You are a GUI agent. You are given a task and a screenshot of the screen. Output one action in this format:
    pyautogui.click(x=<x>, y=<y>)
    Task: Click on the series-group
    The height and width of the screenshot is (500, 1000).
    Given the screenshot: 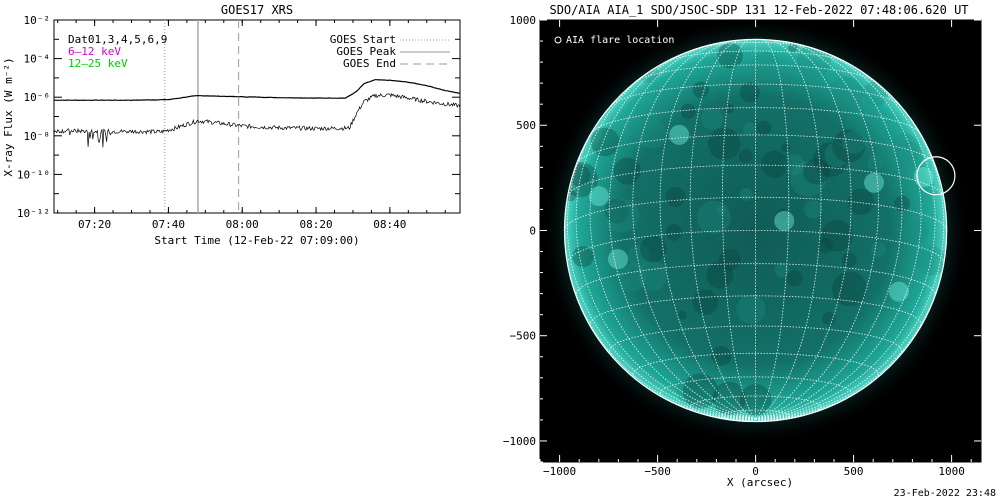 What is the action you would take?
    pyautogui.click(x=257, y=113)
    